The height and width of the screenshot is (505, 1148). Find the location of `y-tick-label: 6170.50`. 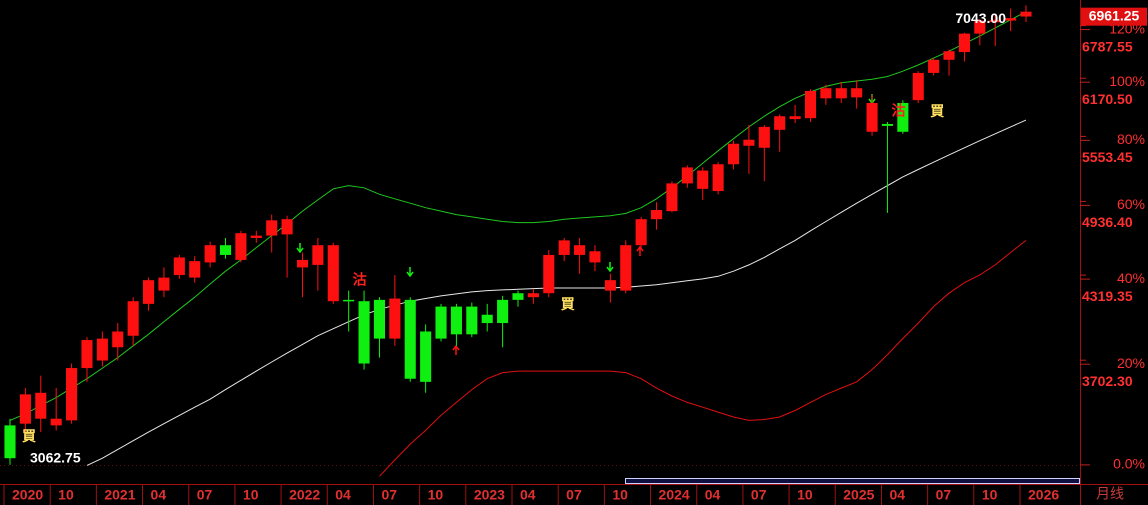

y-tick-label: 6170.50 is located at coordinates (1107, 99).